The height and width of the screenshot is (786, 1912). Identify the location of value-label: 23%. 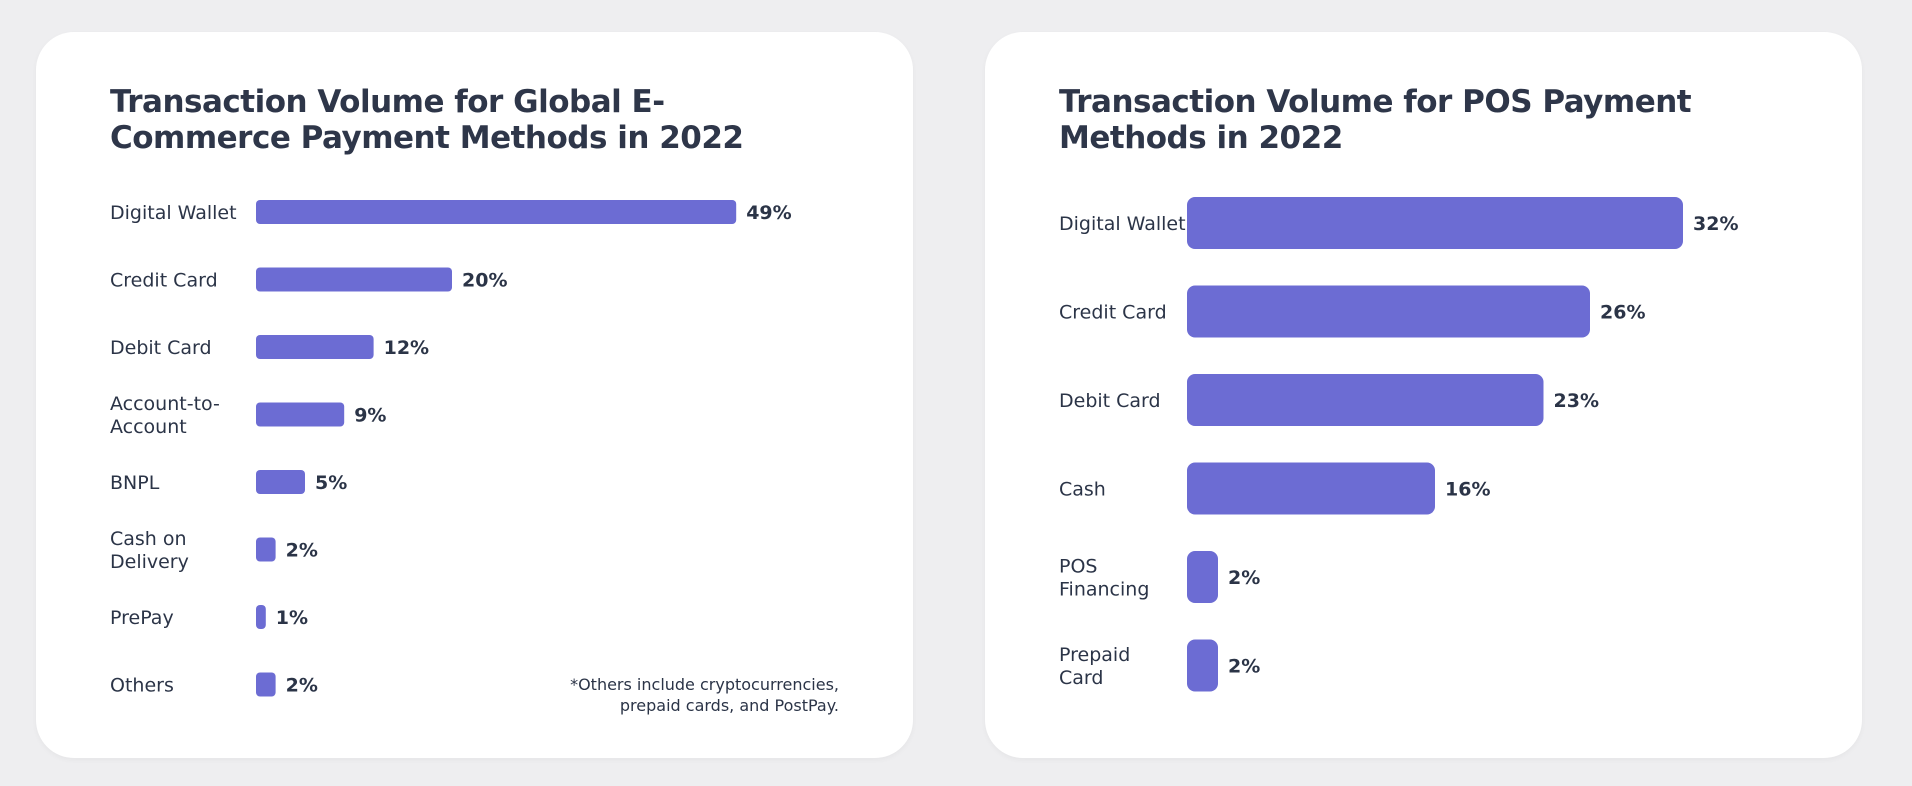
(1576, 401).